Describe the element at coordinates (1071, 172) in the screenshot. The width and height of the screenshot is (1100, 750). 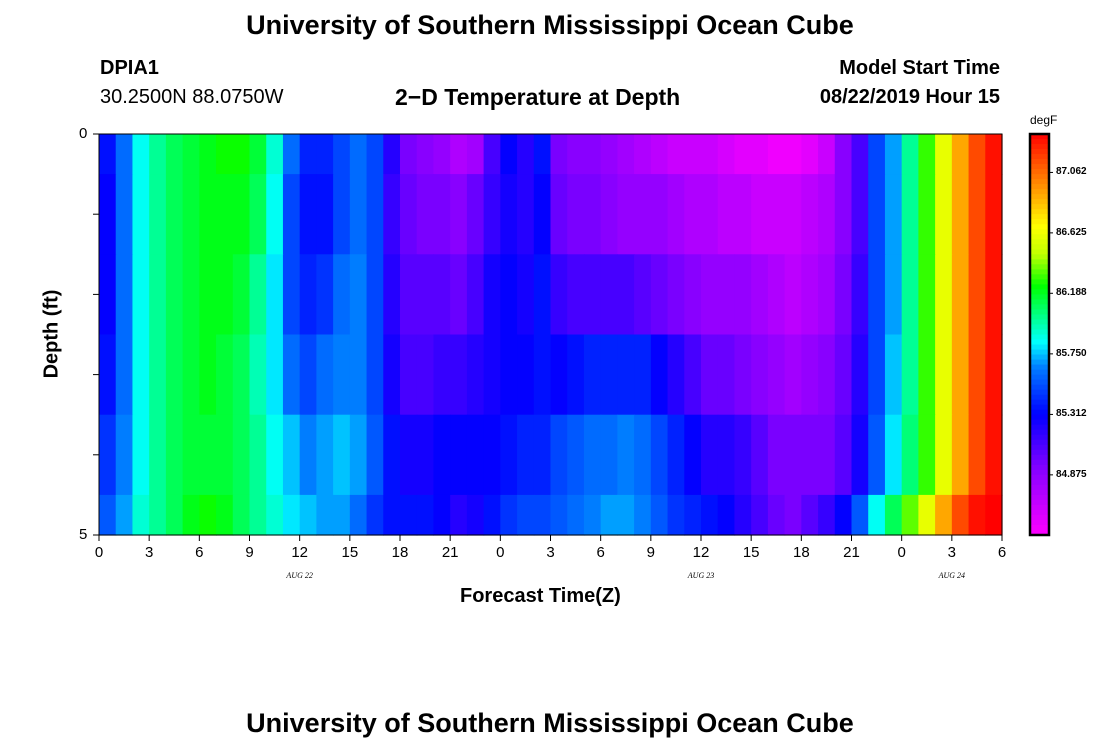
I see `colorbar-tick-label: 87.062` at that location.